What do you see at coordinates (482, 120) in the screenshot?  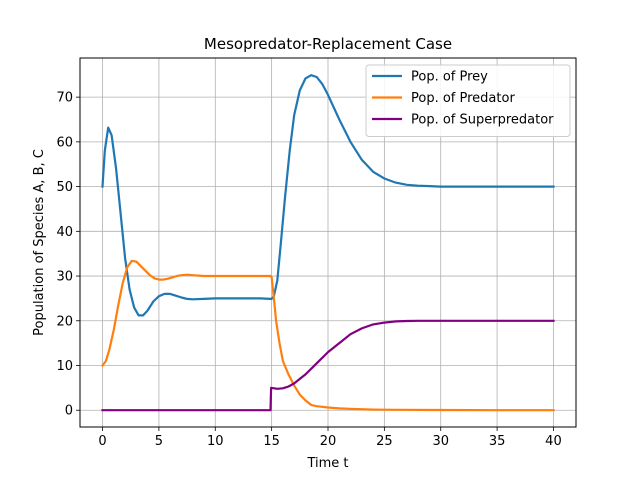 I see `legend-label-pop-of-superpredator: Pop. of Superpredator` at bounding box center [482, 120].